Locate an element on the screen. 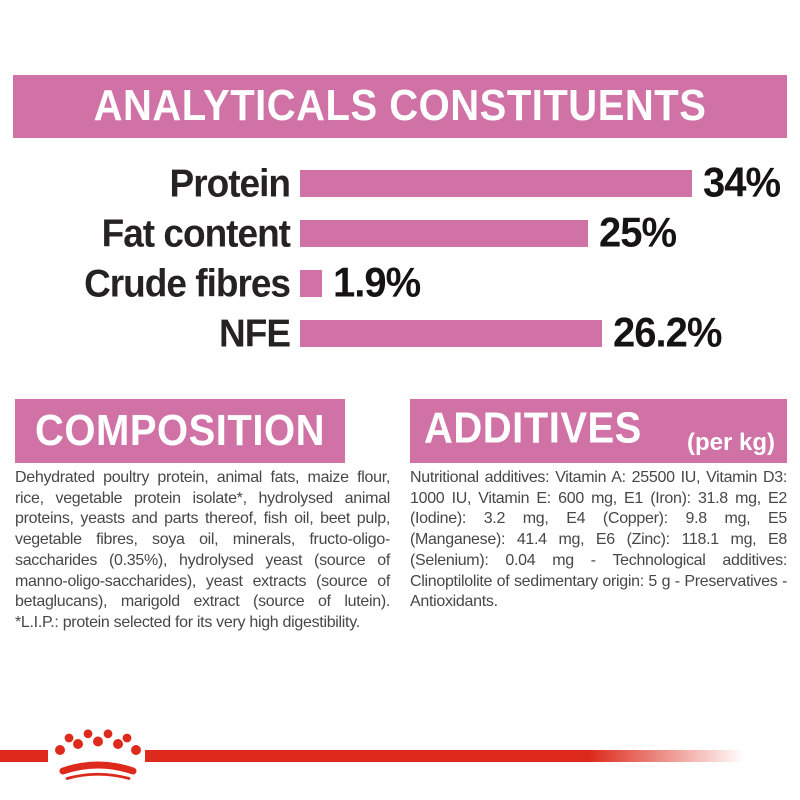 The height and width of the screenshot is (800, 800). bar-crude-fibres is located at coordinates (311, 283).